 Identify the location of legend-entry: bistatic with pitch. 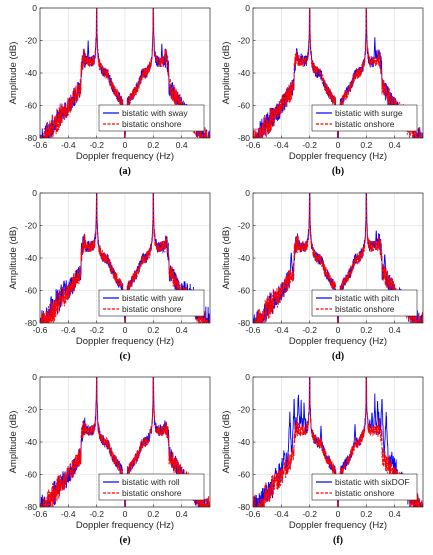
(367, 298).